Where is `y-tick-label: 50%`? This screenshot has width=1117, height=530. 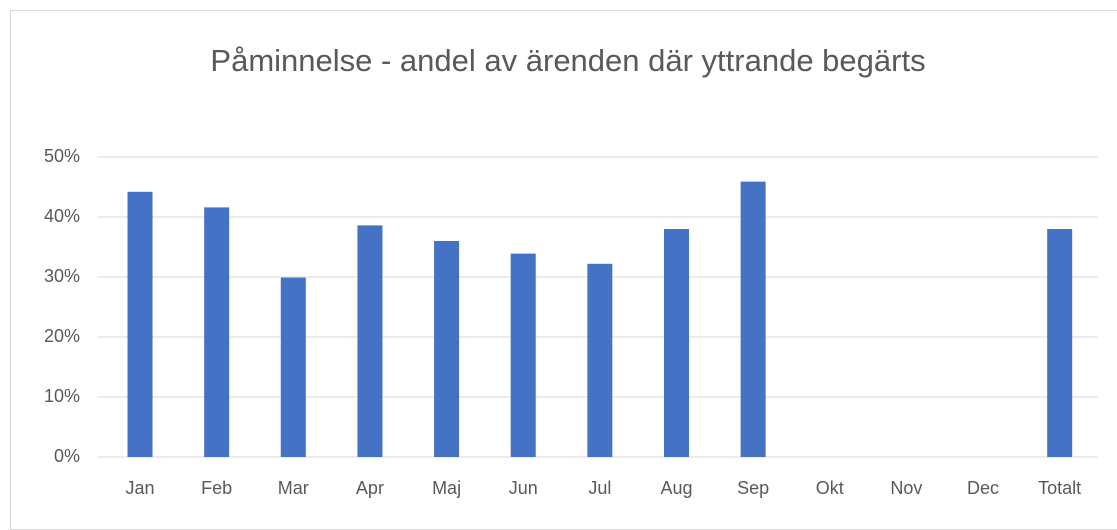 y-tick-label: 50% is located at coordinates (62, 156).